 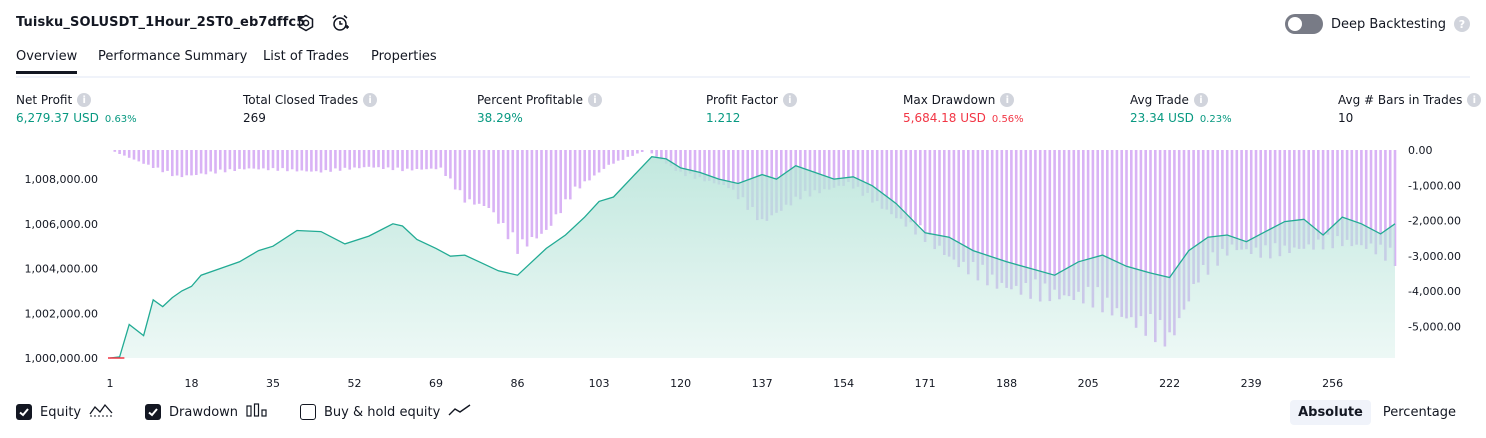 What do you see at coordinates (530, 100) in the screenshot?
I see `metric-label: Percent Profitable` at bounding box center [530, 100].